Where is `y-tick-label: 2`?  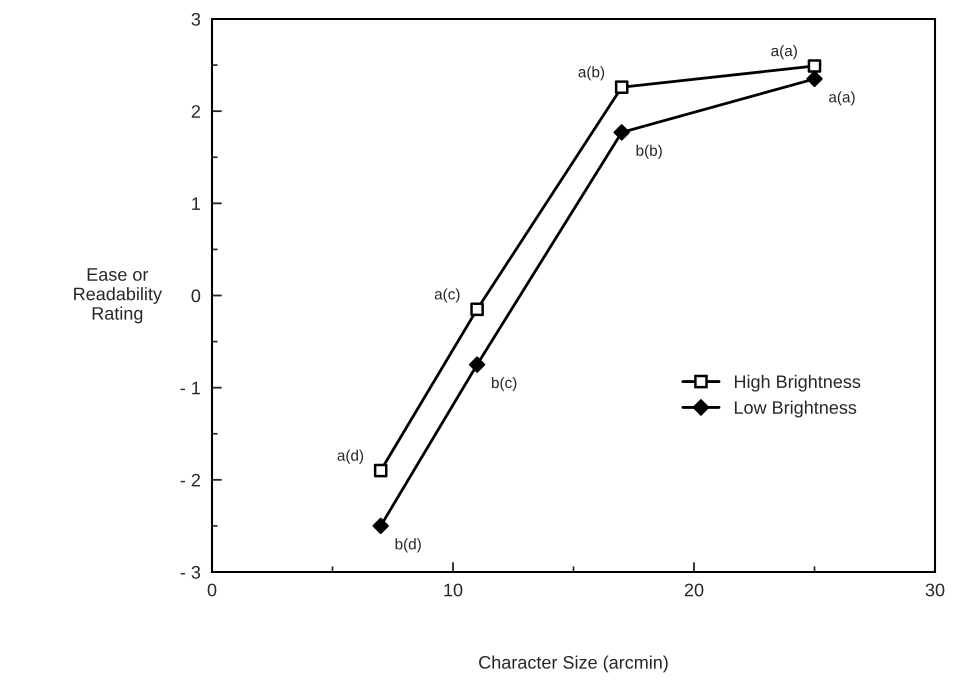
y-tick-label: 2 is located at coordinates (196, 111).